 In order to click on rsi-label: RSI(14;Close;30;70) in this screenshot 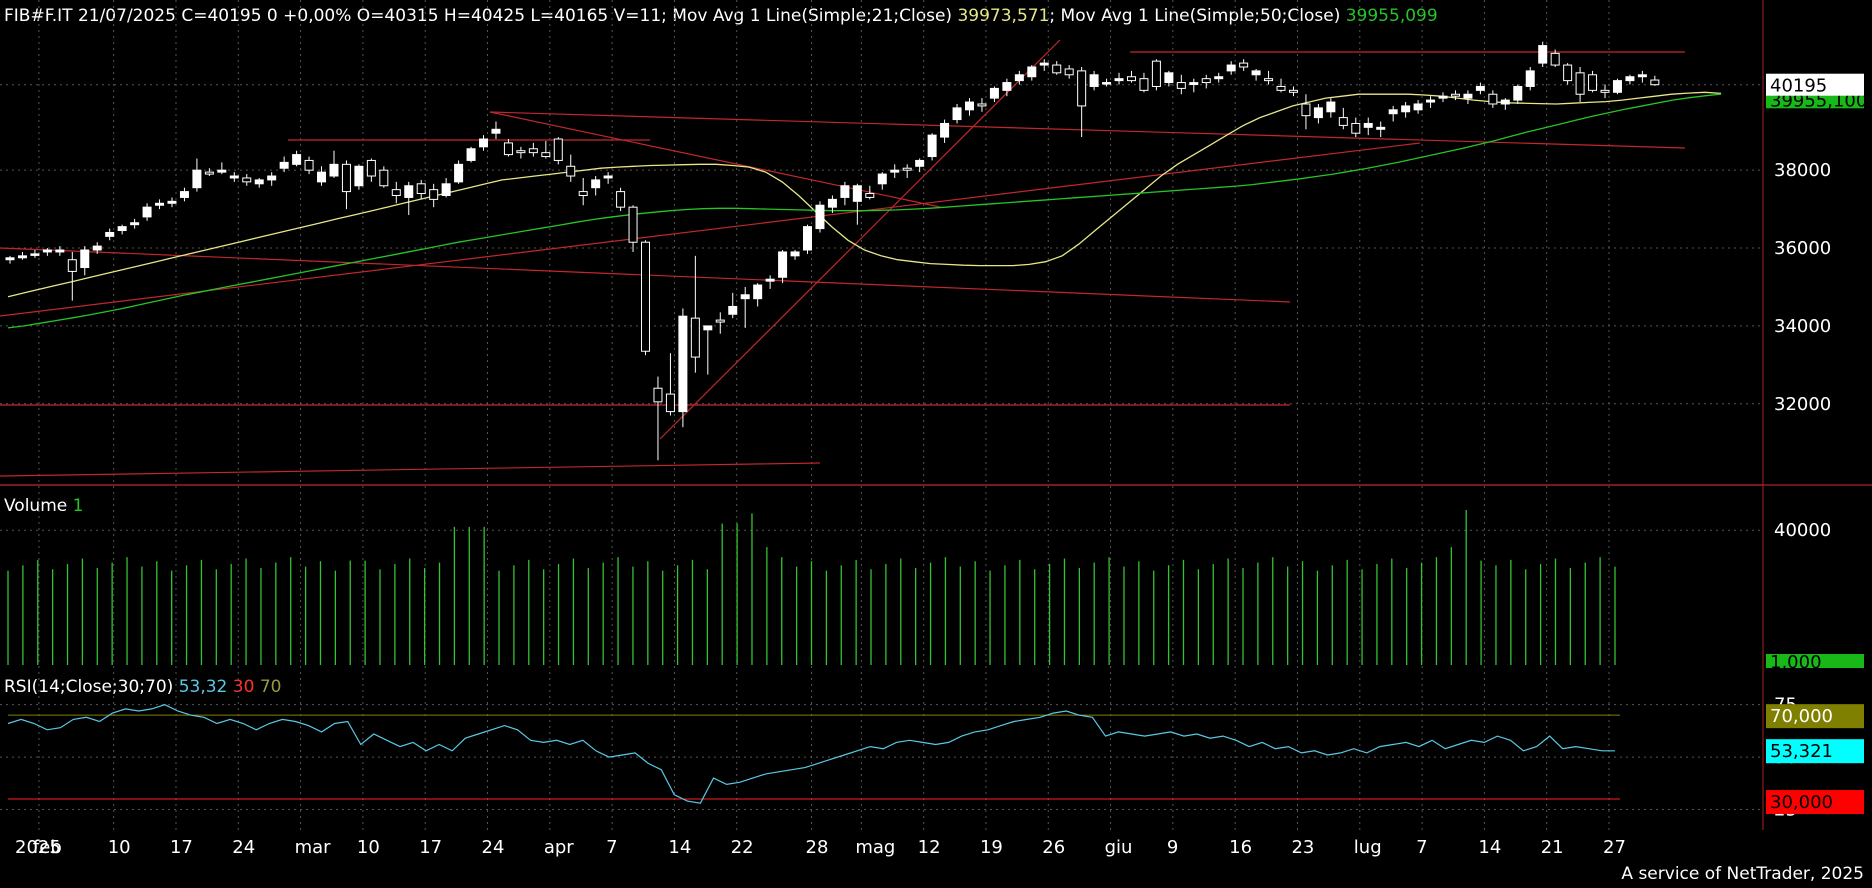, I will do `click(89, 687)`.